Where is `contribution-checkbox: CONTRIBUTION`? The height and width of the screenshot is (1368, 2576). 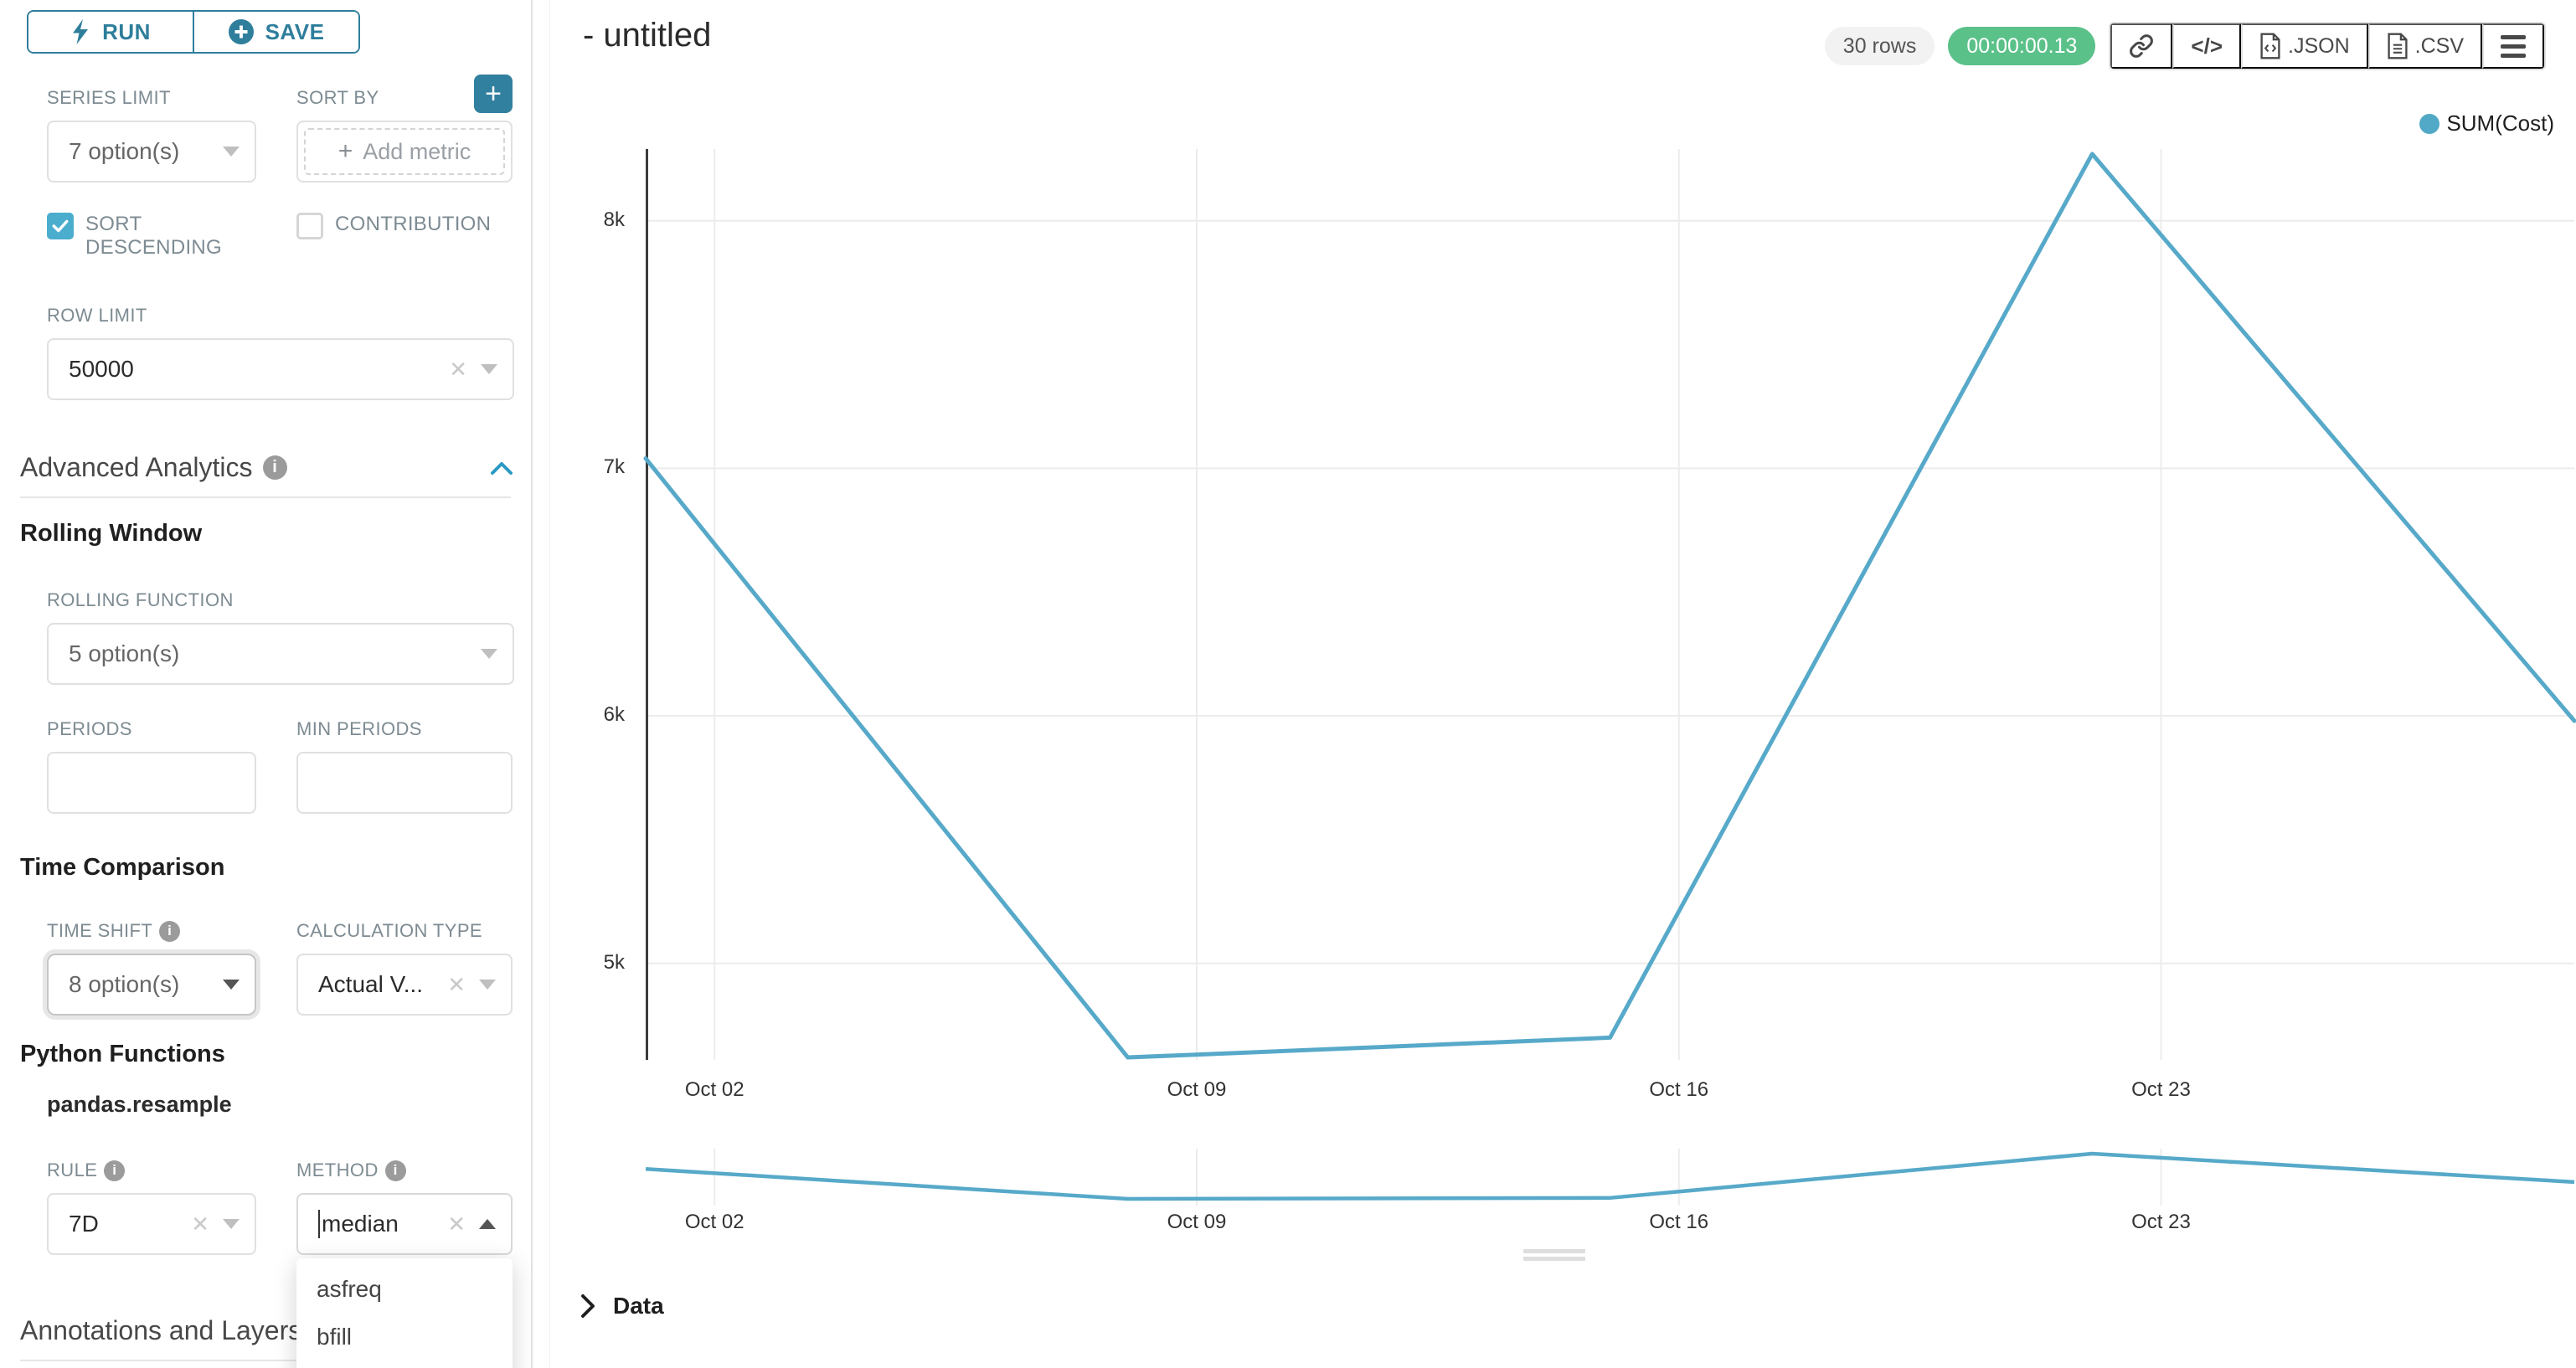
contribution-checkbox: CONTRIBUTION is located at coordinates (404, 236).